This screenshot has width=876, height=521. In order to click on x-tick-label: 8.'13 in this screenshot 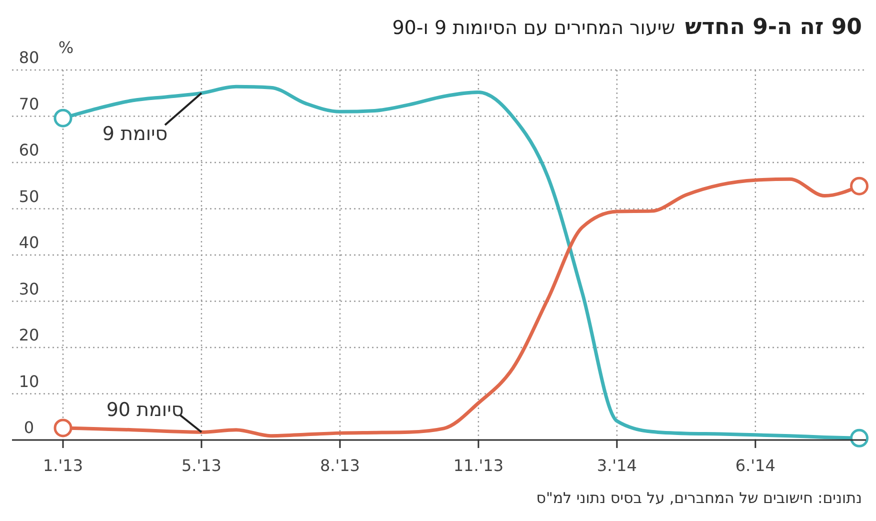, I will do `click(340, 465)`.